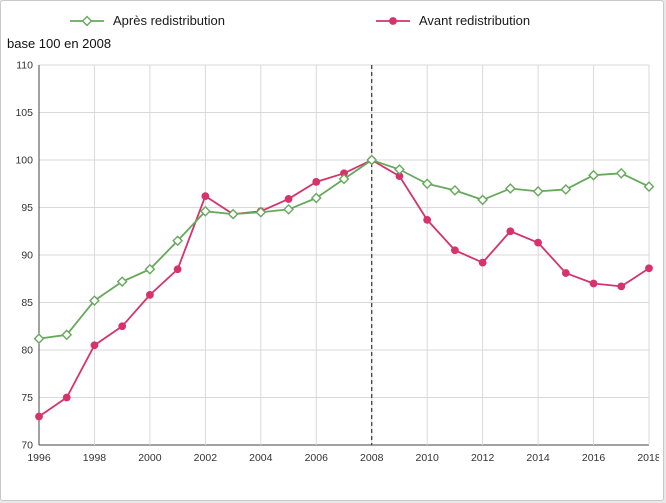 Image resolution: width=666 pixels, height=503 pixels. I want to click on svg-text: 95, so click(27, 208).